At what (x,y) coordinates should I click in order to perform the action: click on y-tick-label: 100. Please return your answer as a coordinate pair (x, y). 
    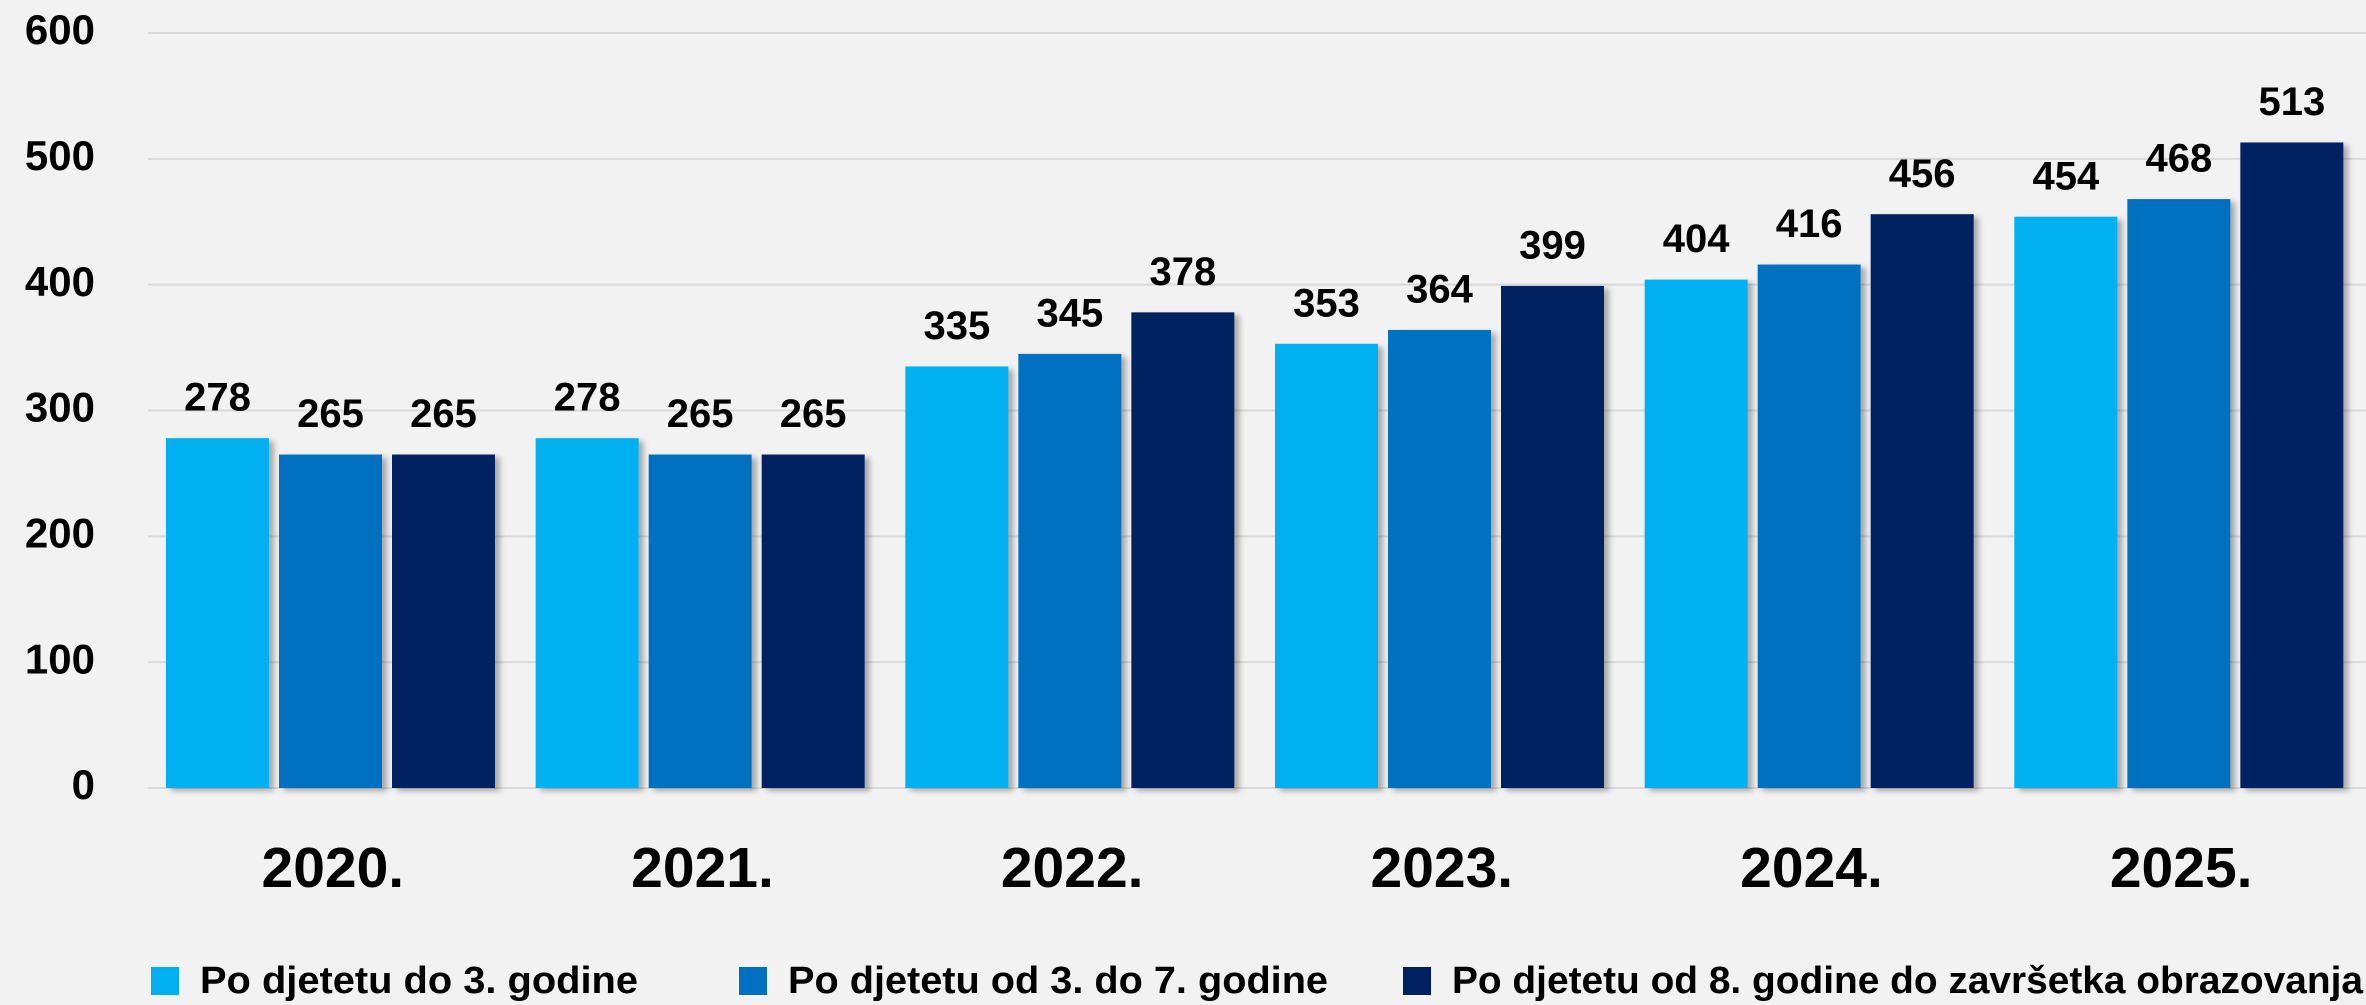
    Looking at the image, I should click on (60, 658).